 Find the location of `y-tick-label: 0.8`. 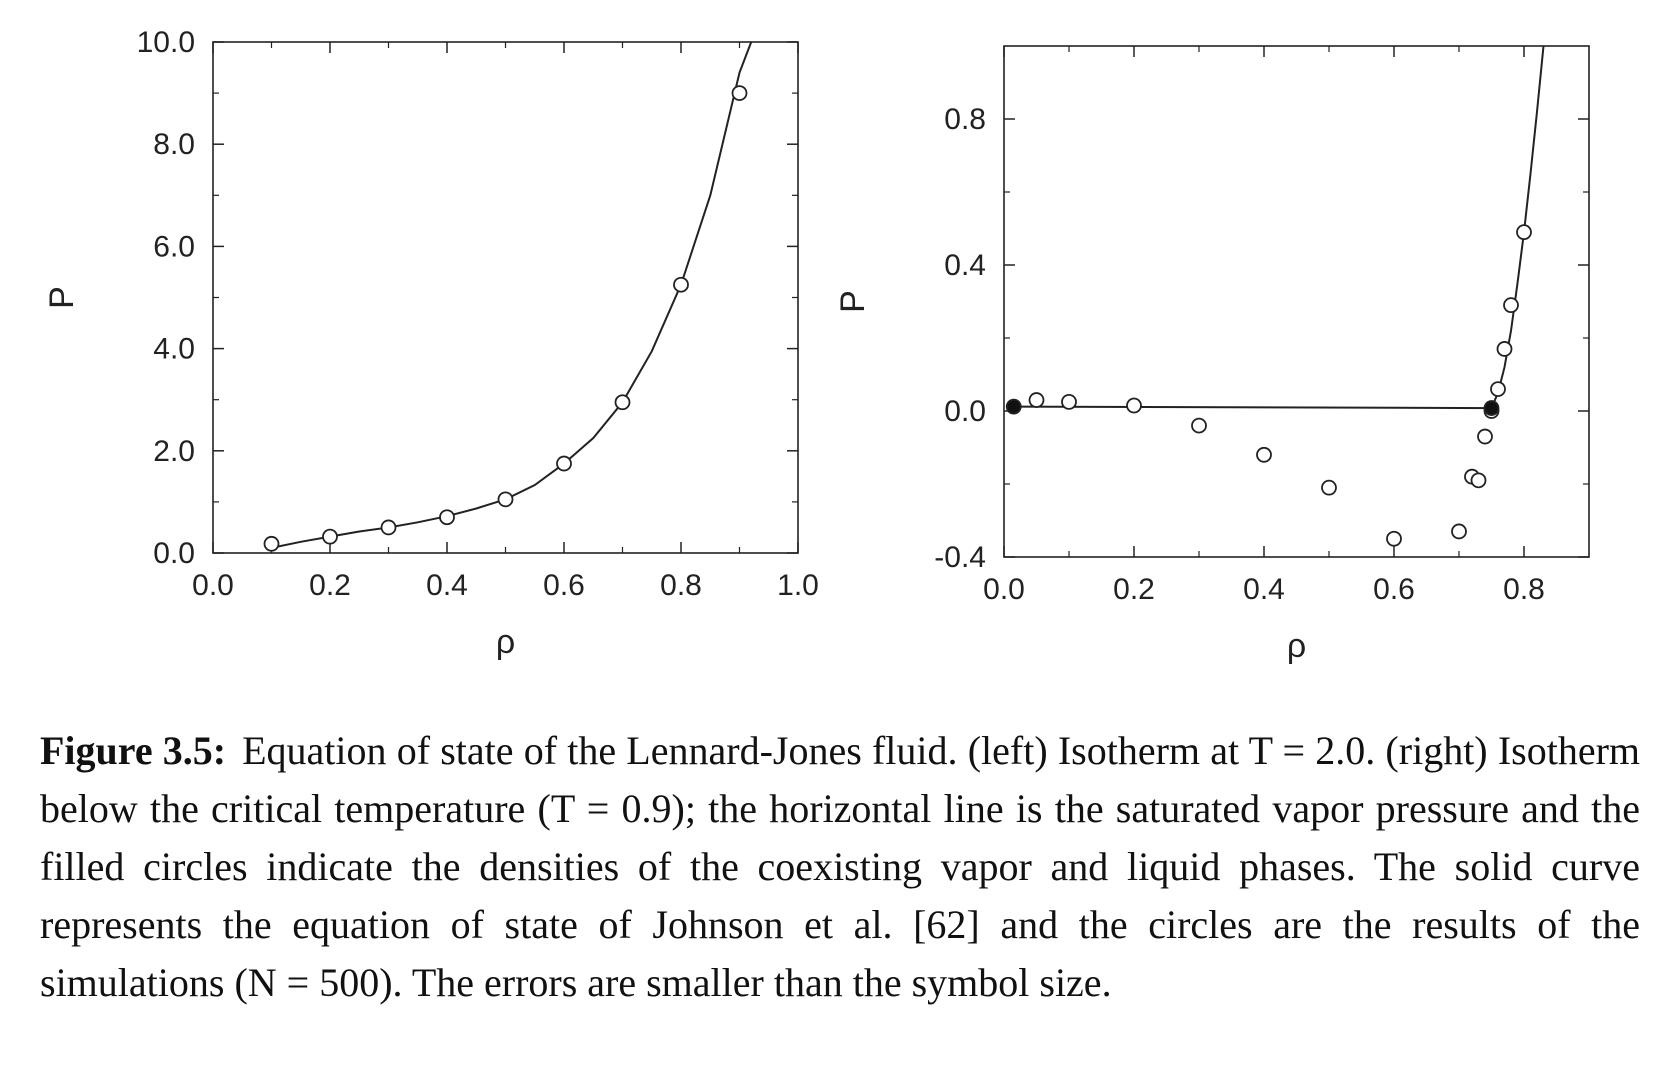

y-tick-label: 0.8 is located at coordinates (965, 119).